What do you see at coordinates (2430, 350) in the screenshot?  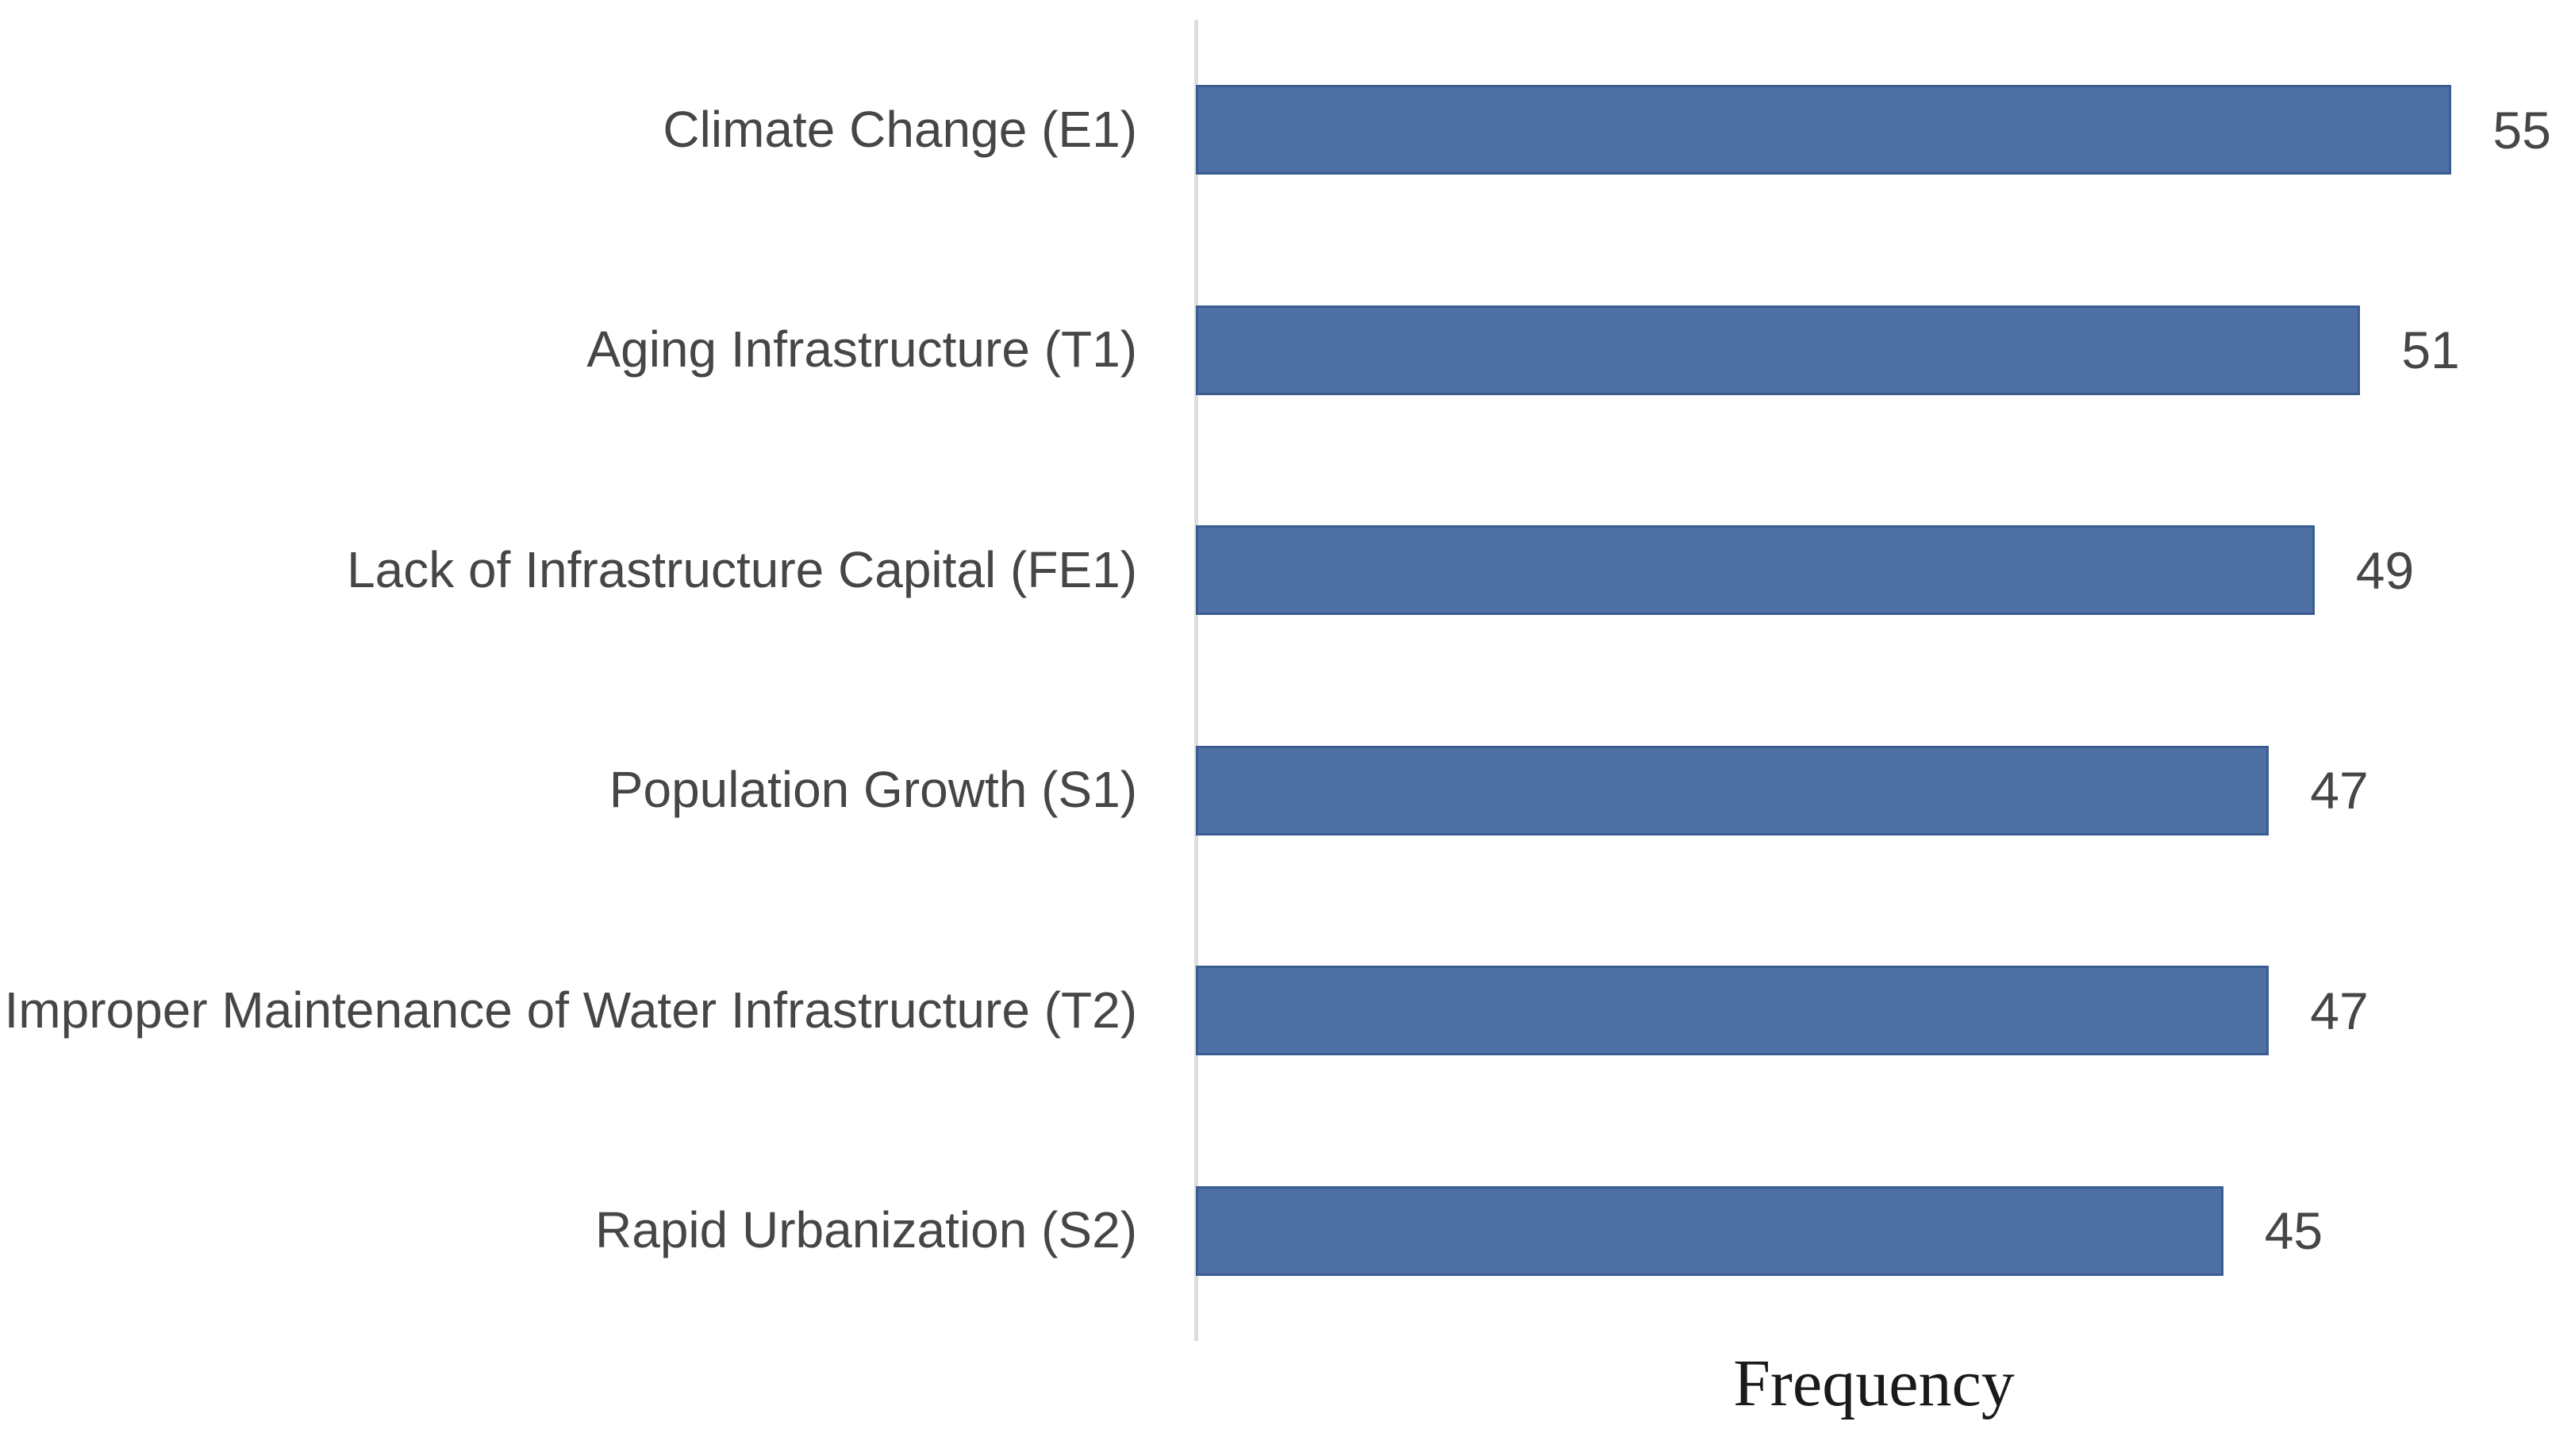 I see `value-label: 51` at bounding box center [2430, 350].